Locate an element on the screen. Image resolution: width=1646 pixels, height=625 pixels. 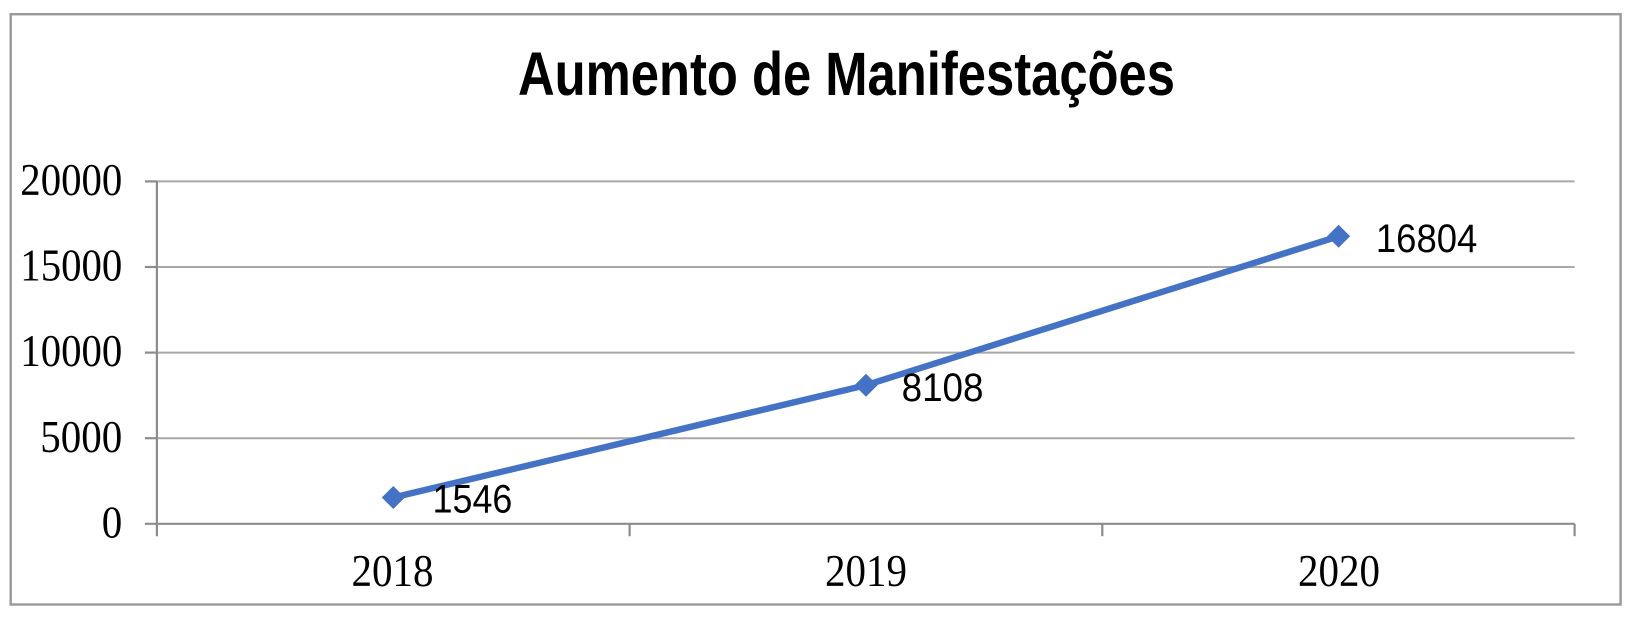
svg-text: 2018 is located at coordinates (393, 571).